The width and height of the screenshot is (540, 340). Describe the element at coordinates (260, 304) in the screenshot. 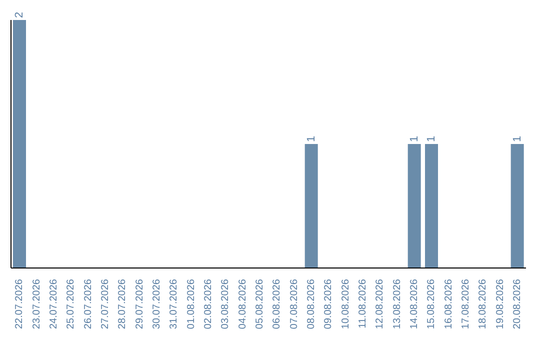

I see `x-tick-label: 05.08.2026` at that location.